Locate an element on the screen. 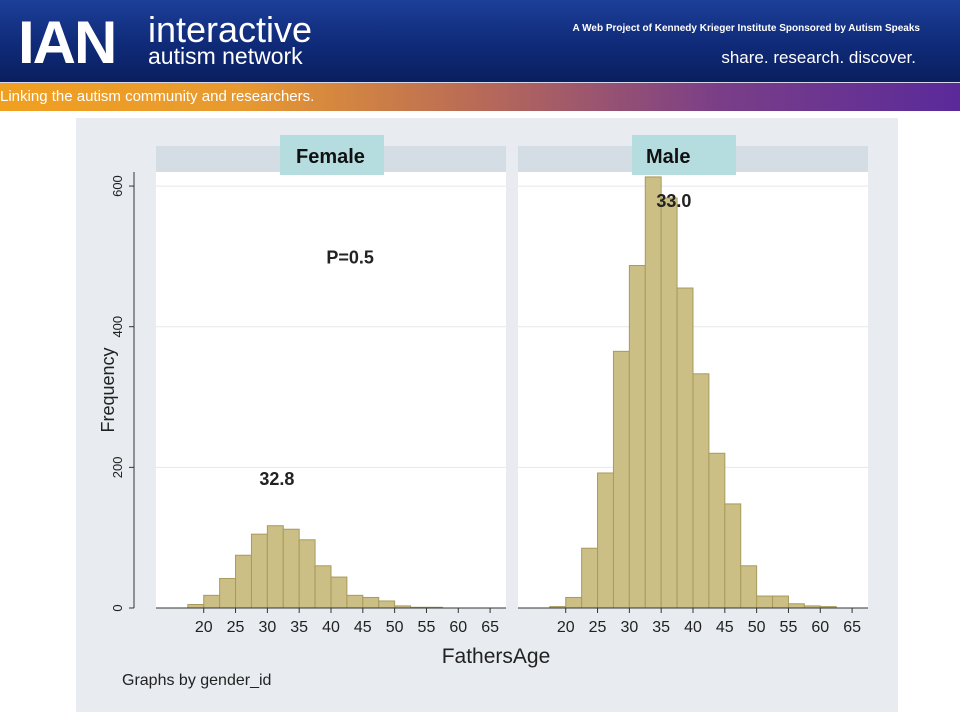  brand-name-line2: autism network is located at coordinates (225, 56).